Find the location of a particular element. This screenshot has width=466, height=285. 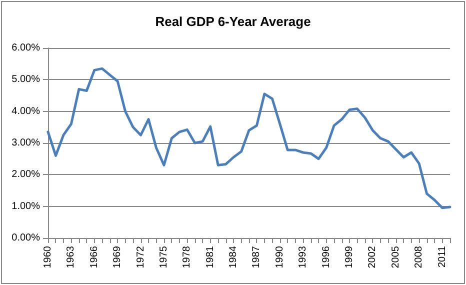

y-tick-label: 3.00% is located at coordinates (26, 143).